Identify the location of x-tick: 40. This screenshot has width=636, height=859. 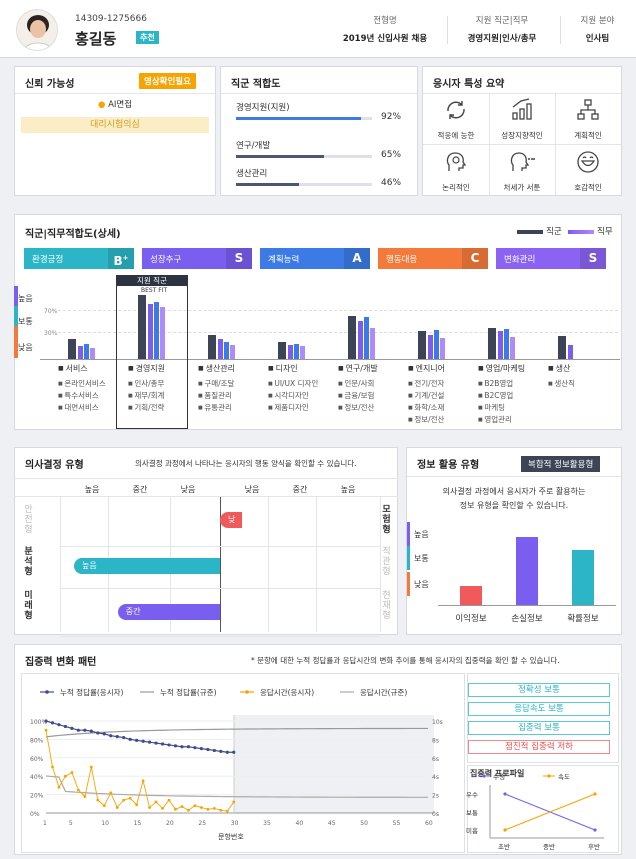
(300, 823).